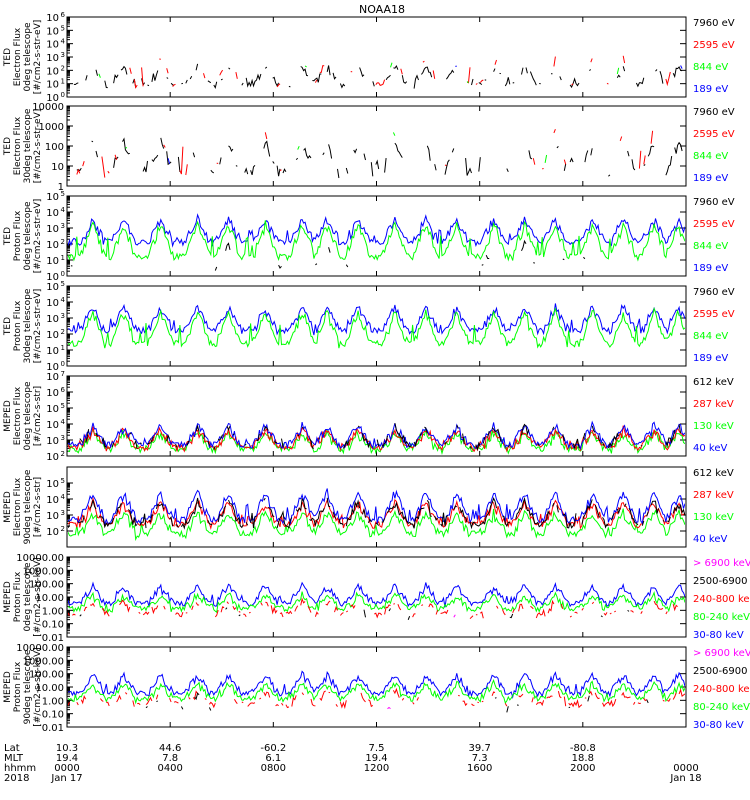  Describe the element at coordinates (273, 768) in the screenshot. I see `x-tick-label-hhmm: 0800` at that location.